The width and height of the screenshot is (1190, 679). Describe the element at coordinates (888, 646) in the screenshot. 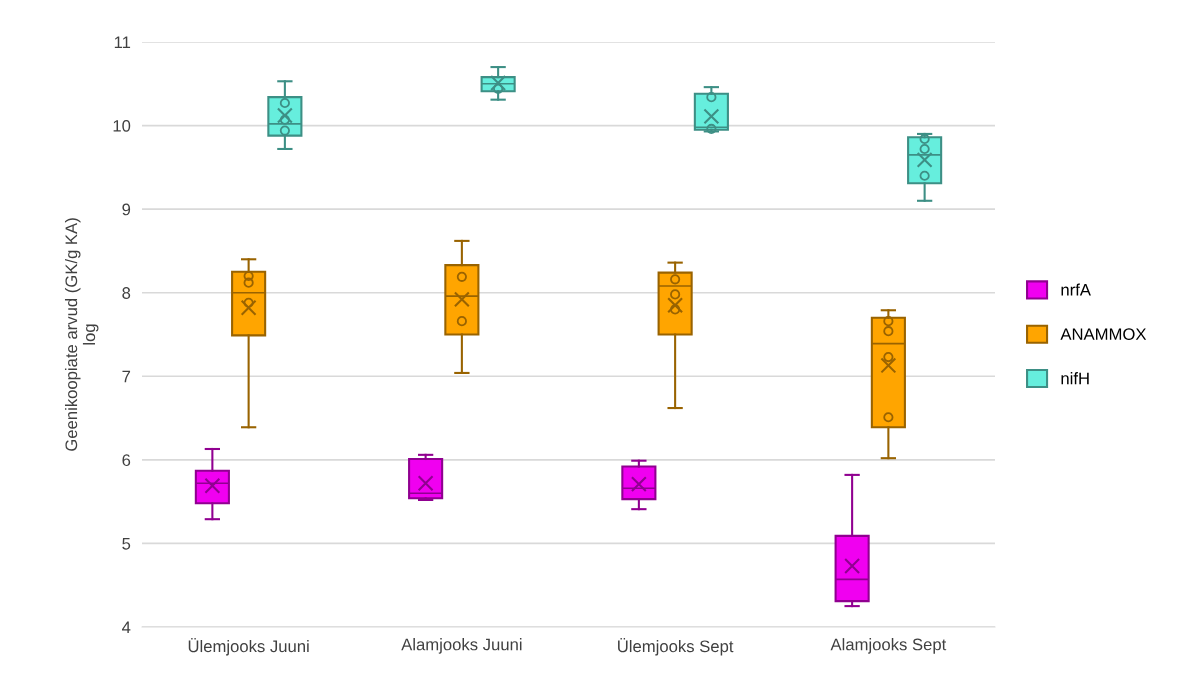

I see `x-tick-label: Alamjooks Sept` at that location.